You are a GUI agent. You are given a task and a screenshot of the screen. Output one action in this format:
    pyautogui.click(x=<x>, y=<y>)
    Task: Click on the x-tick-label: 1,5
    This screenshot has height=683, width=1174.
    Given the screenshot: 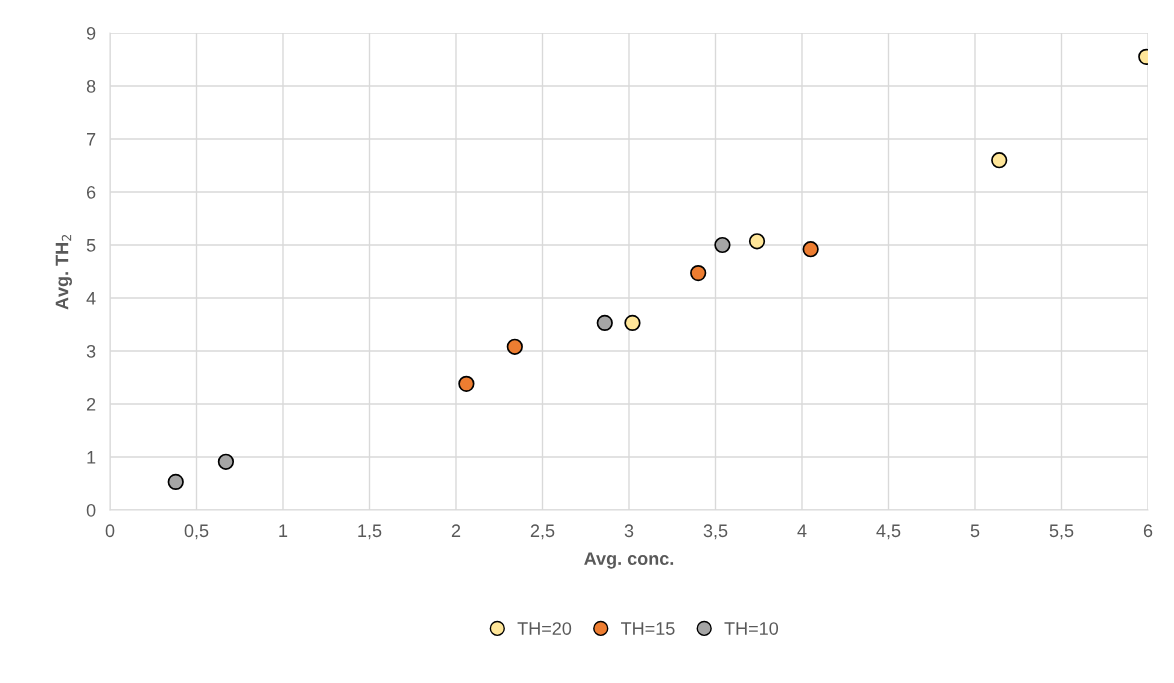 What is the action you would take?
    pyautogui.click(x=370, y=532)
    